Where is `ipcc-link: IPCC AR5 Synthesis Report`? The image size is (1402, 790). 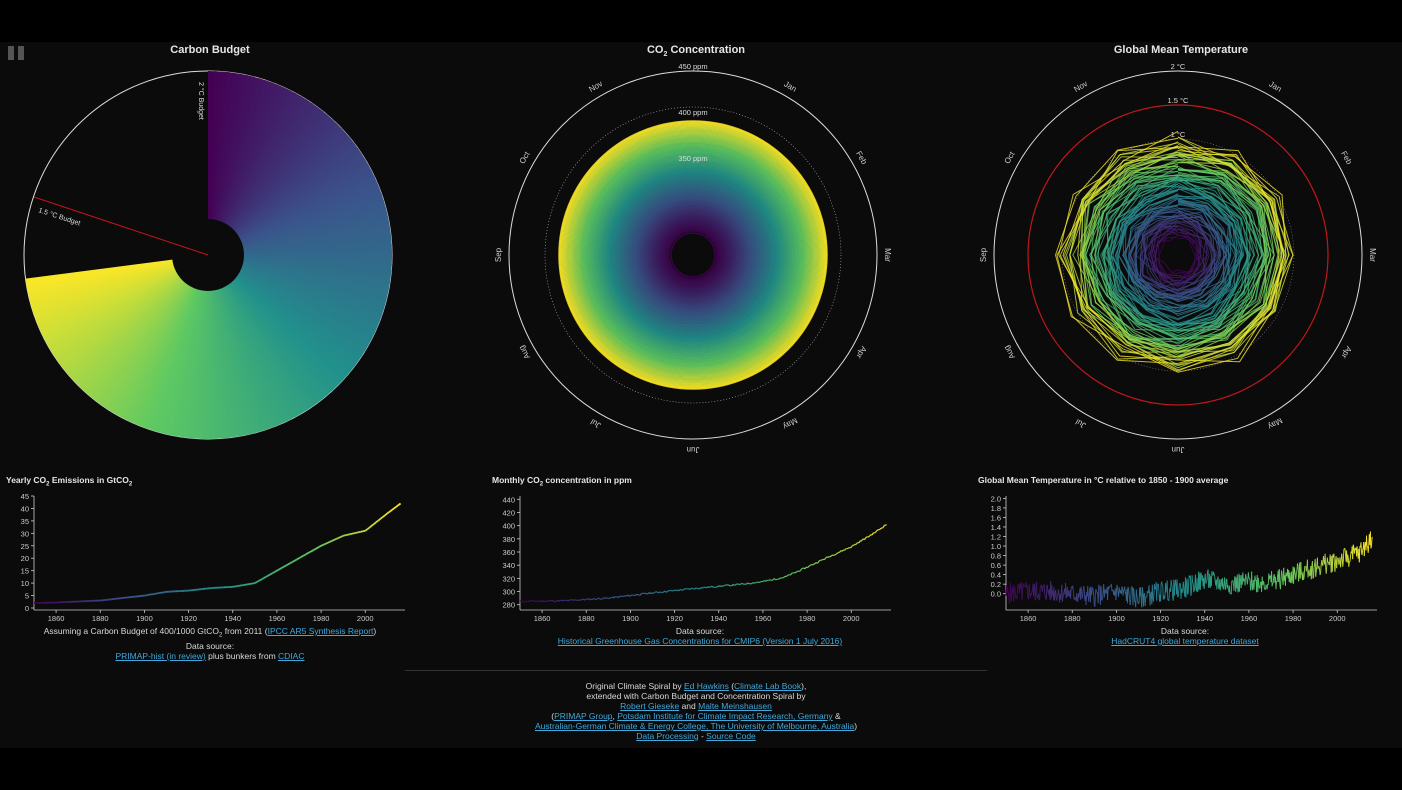 ipcc-link: IPCC AR5 Synthesis Report is located at coordinates (320, 631).